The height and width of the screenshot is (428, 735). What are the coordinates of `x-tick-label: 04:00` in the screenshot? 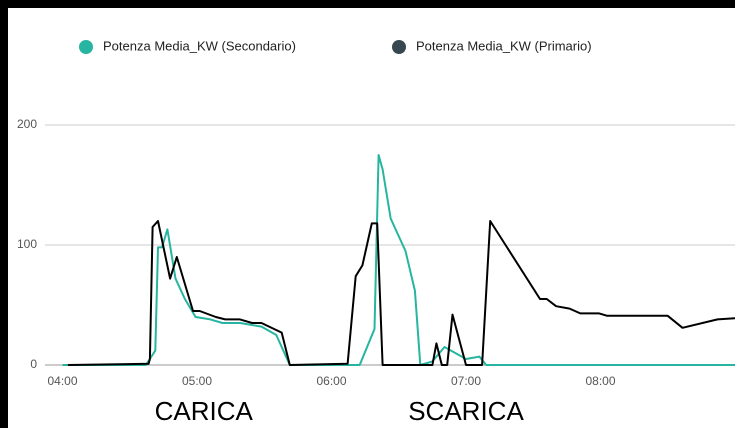 It's located at (62, 381).